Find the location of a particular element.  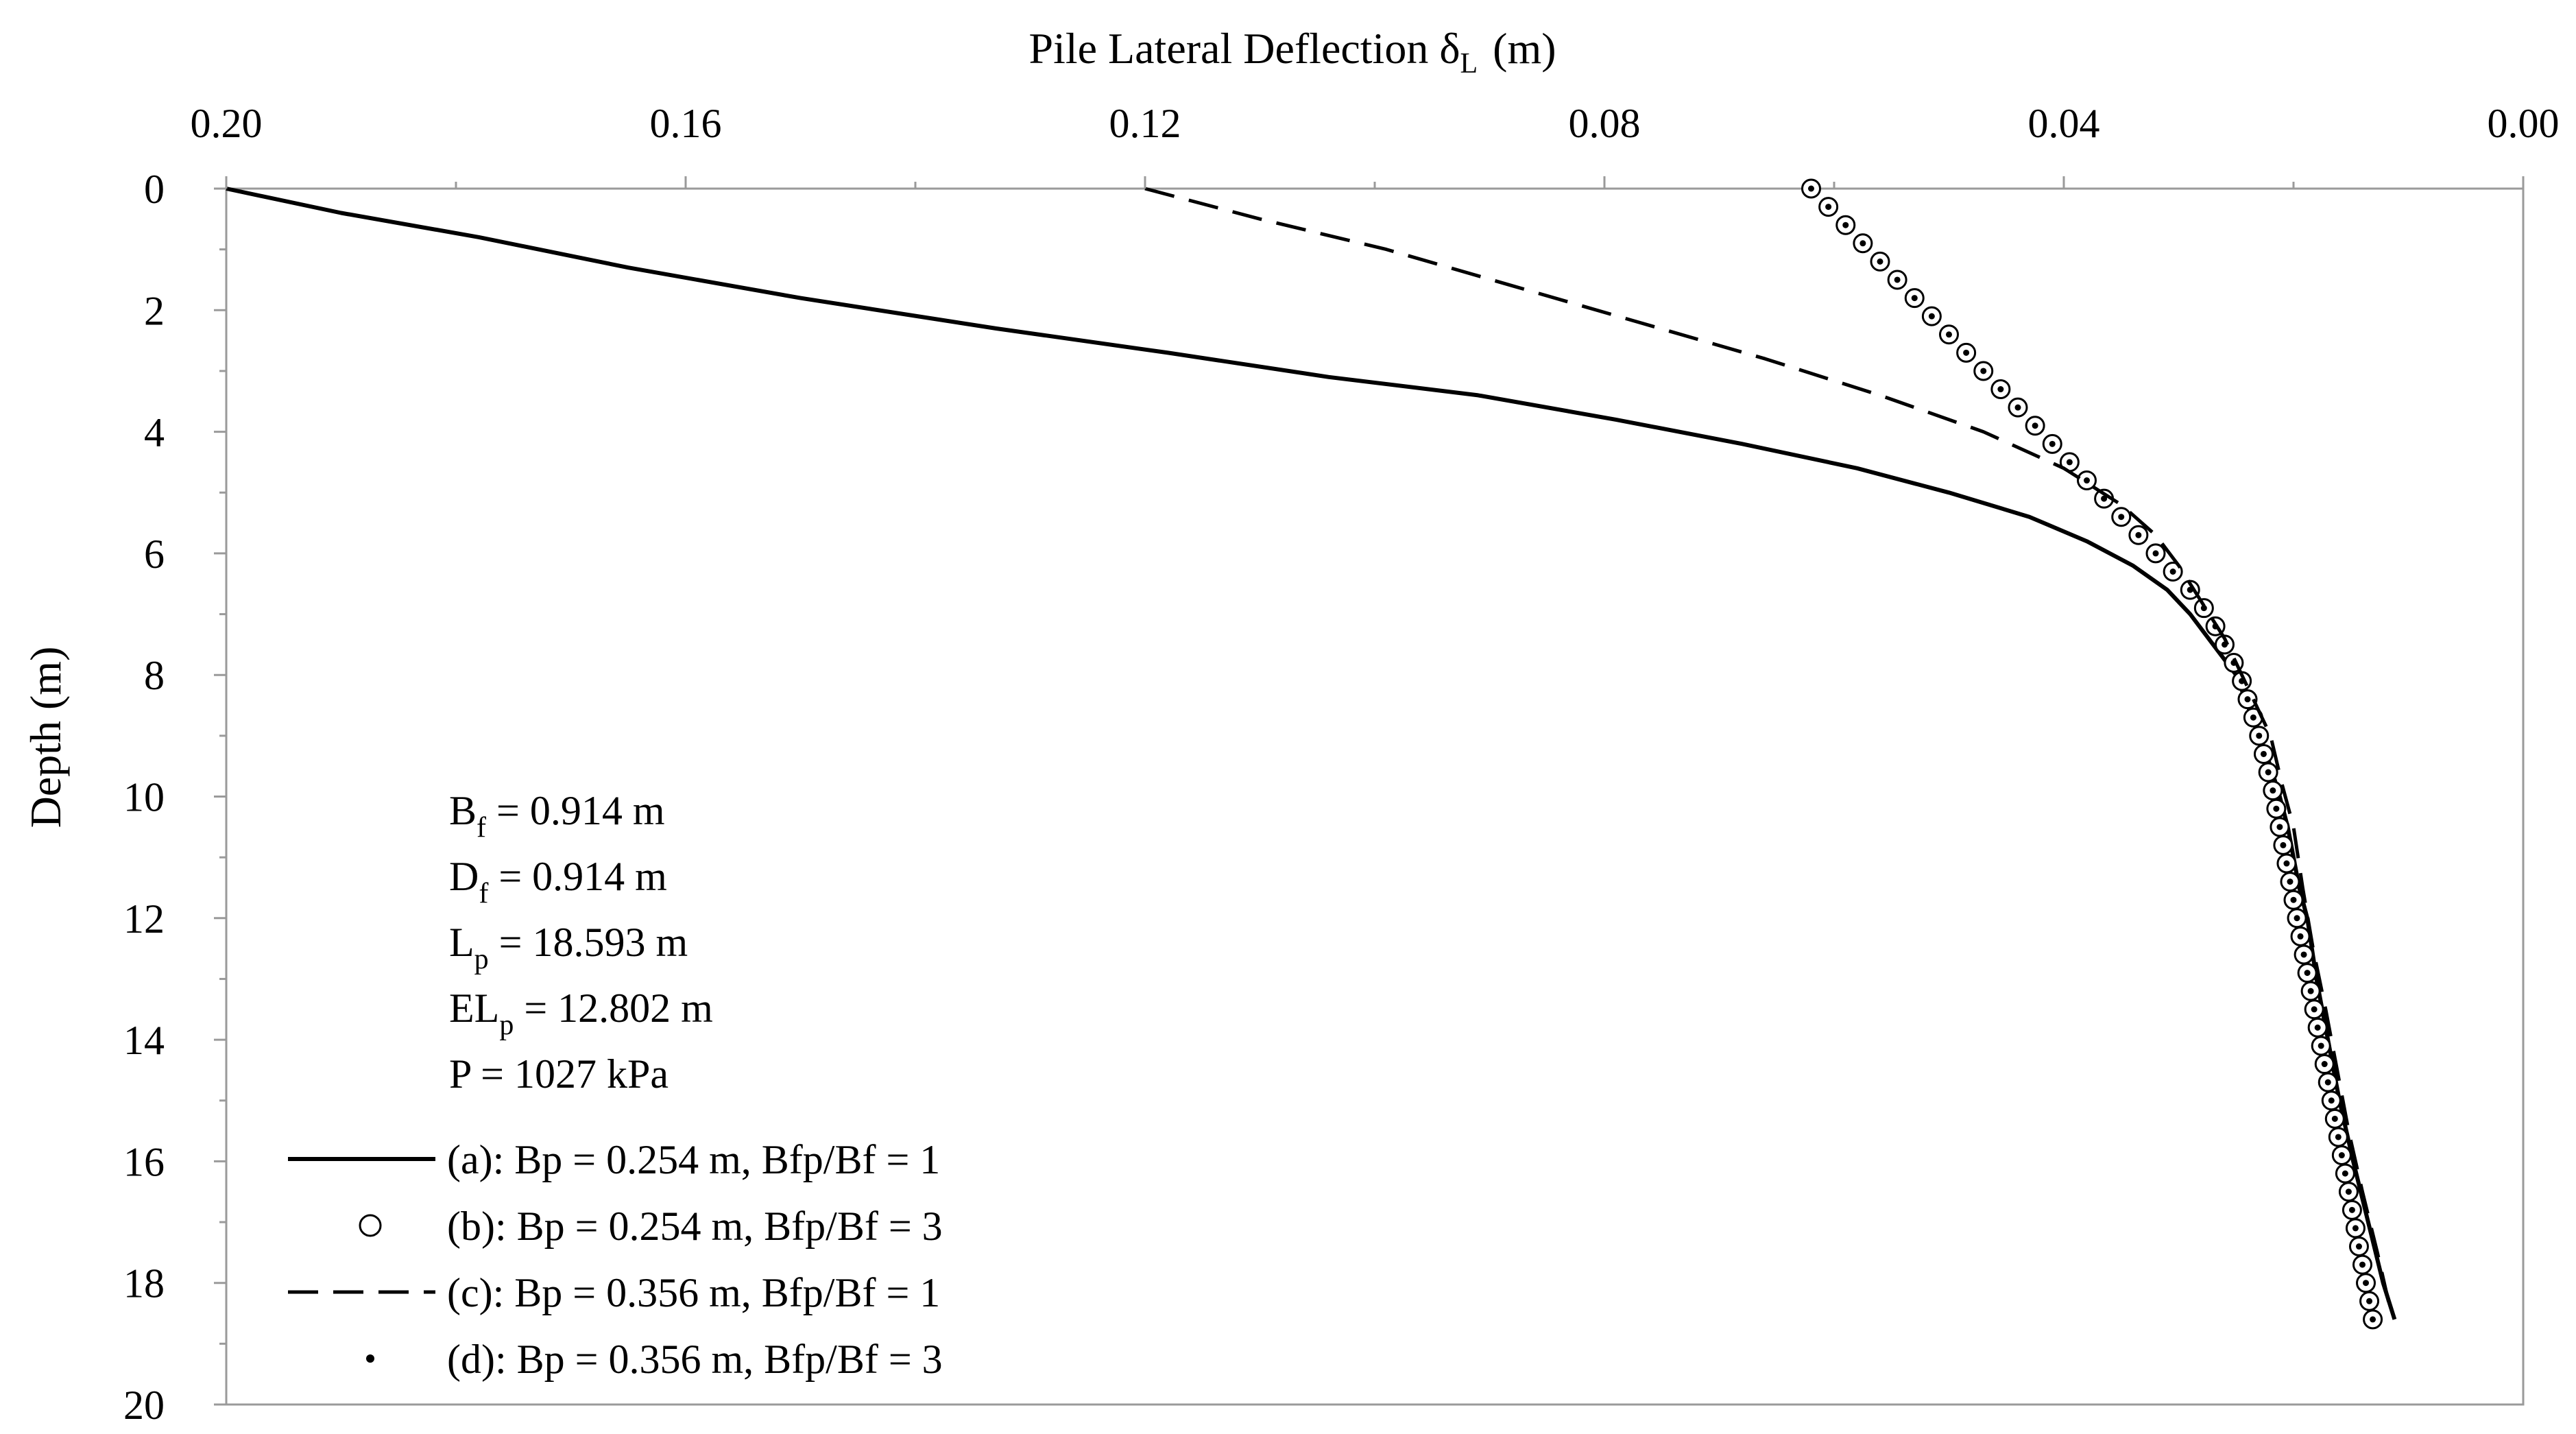

y-tick-label: 14 is located at coordinates (144, 1040).